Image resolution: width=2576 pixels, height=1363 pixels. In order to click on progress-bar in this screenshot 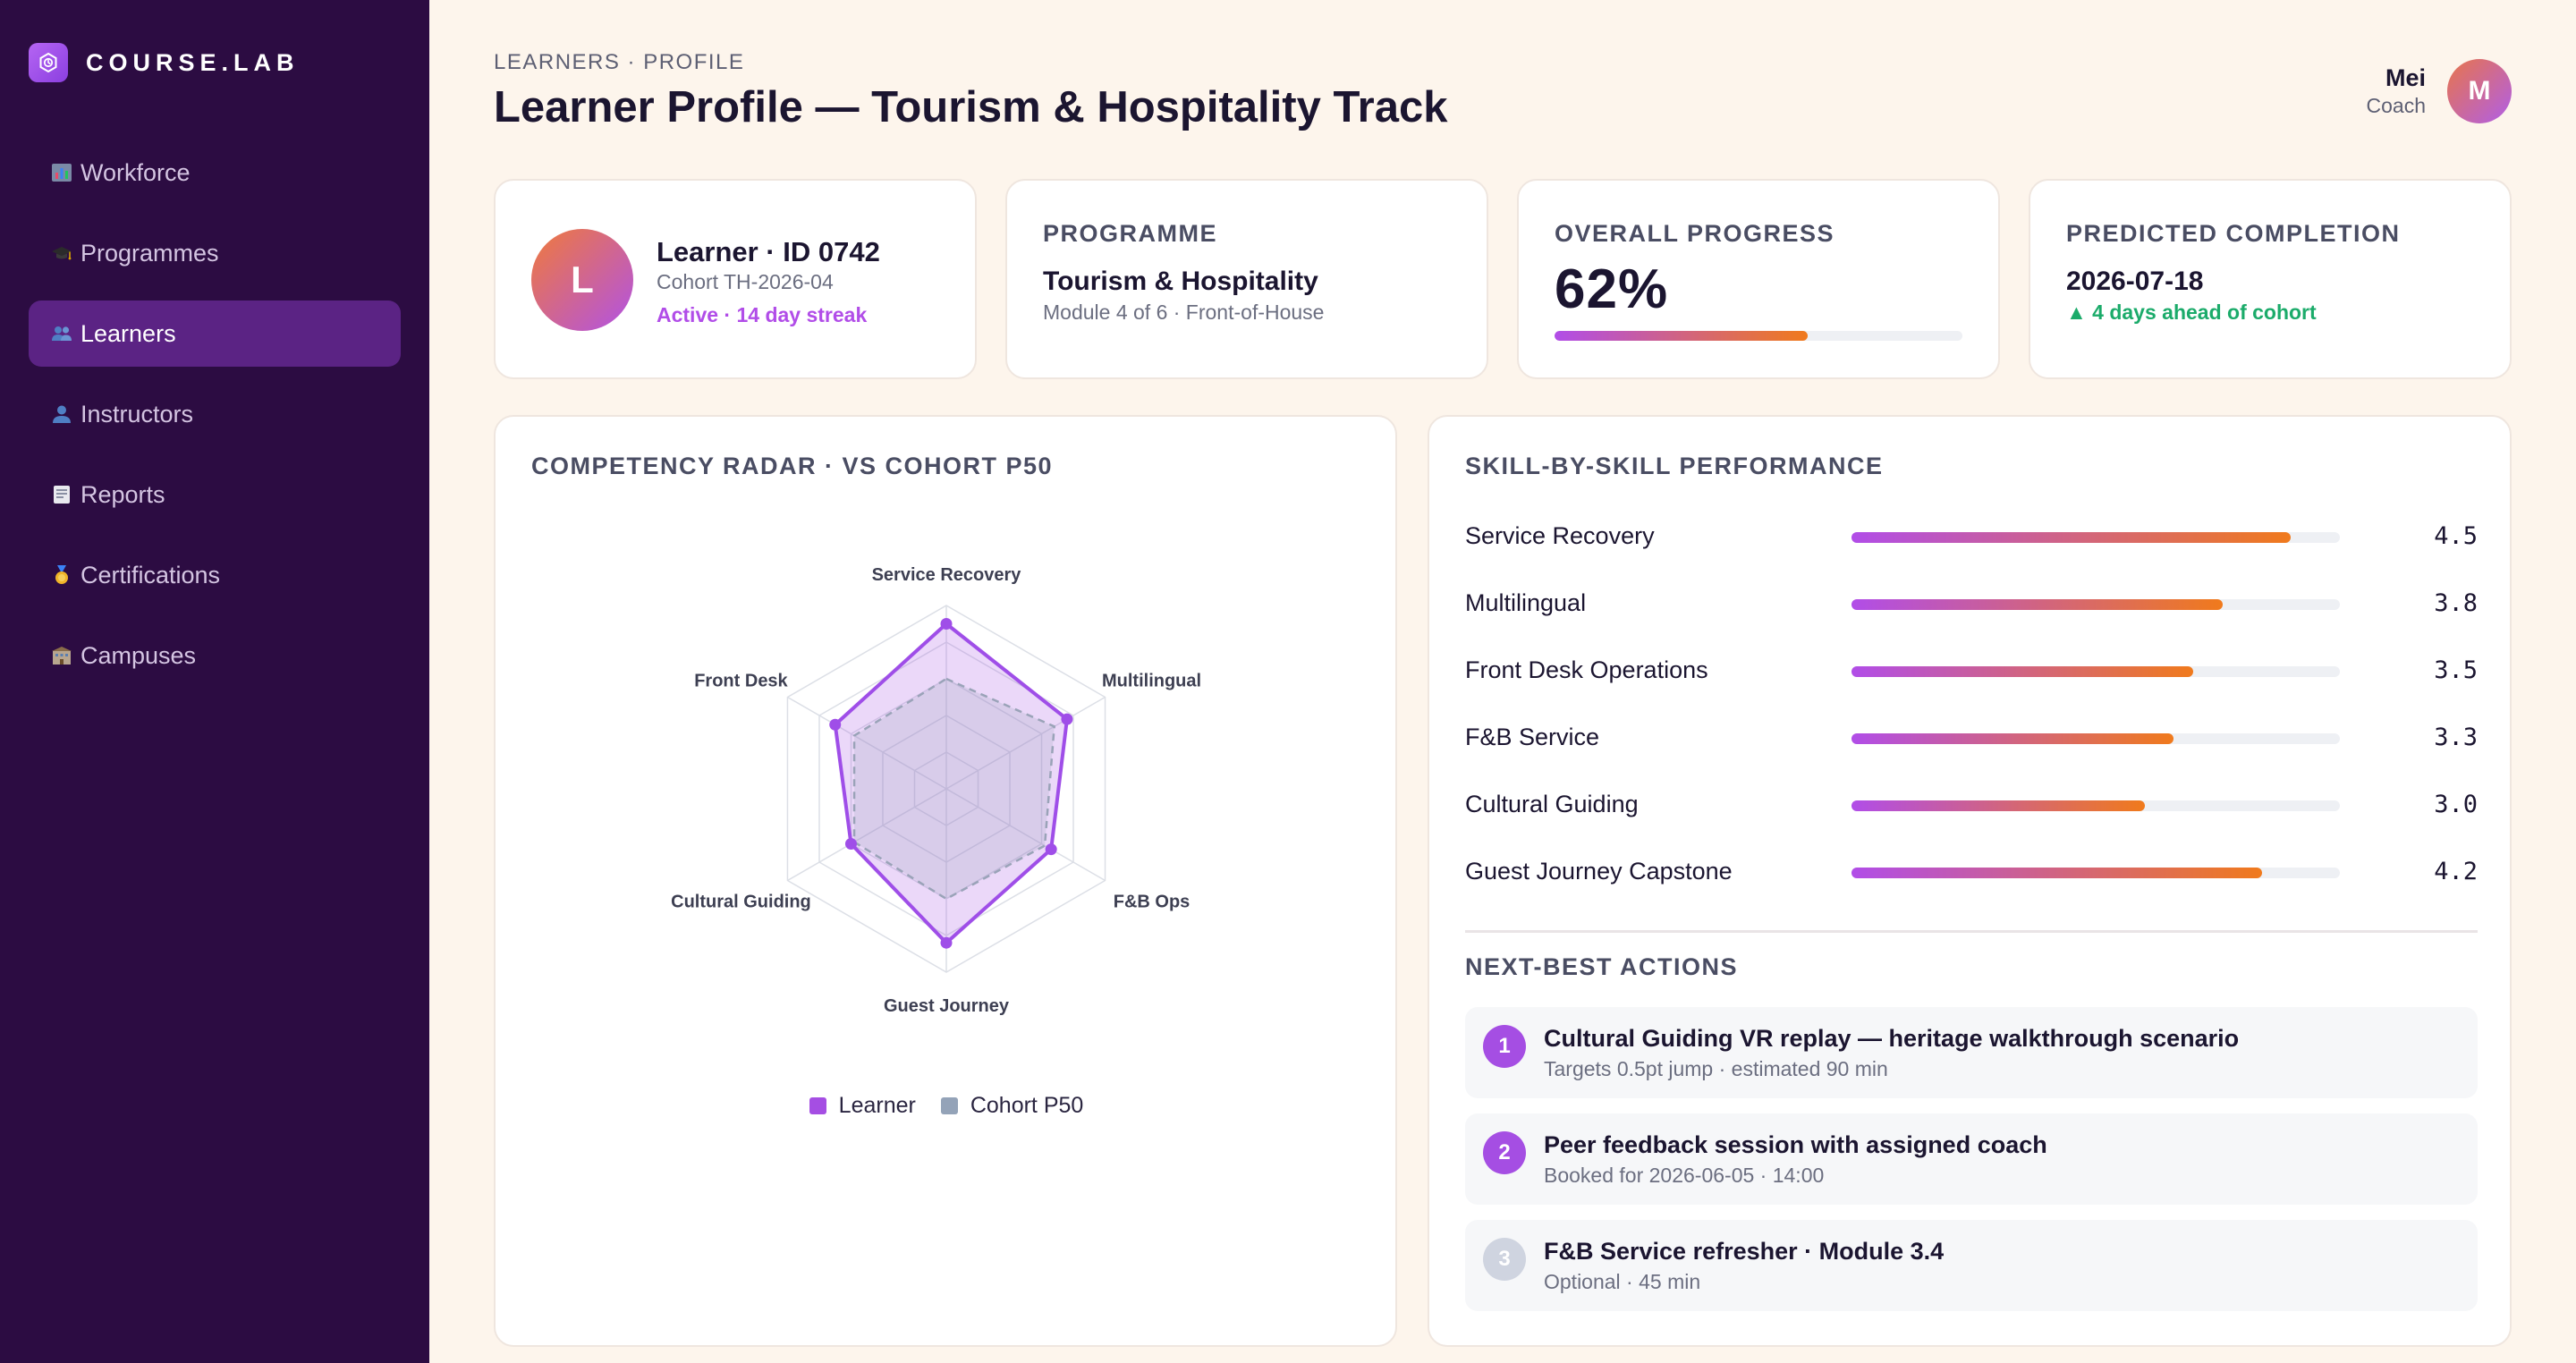, I will do `click(1758, 336)`.